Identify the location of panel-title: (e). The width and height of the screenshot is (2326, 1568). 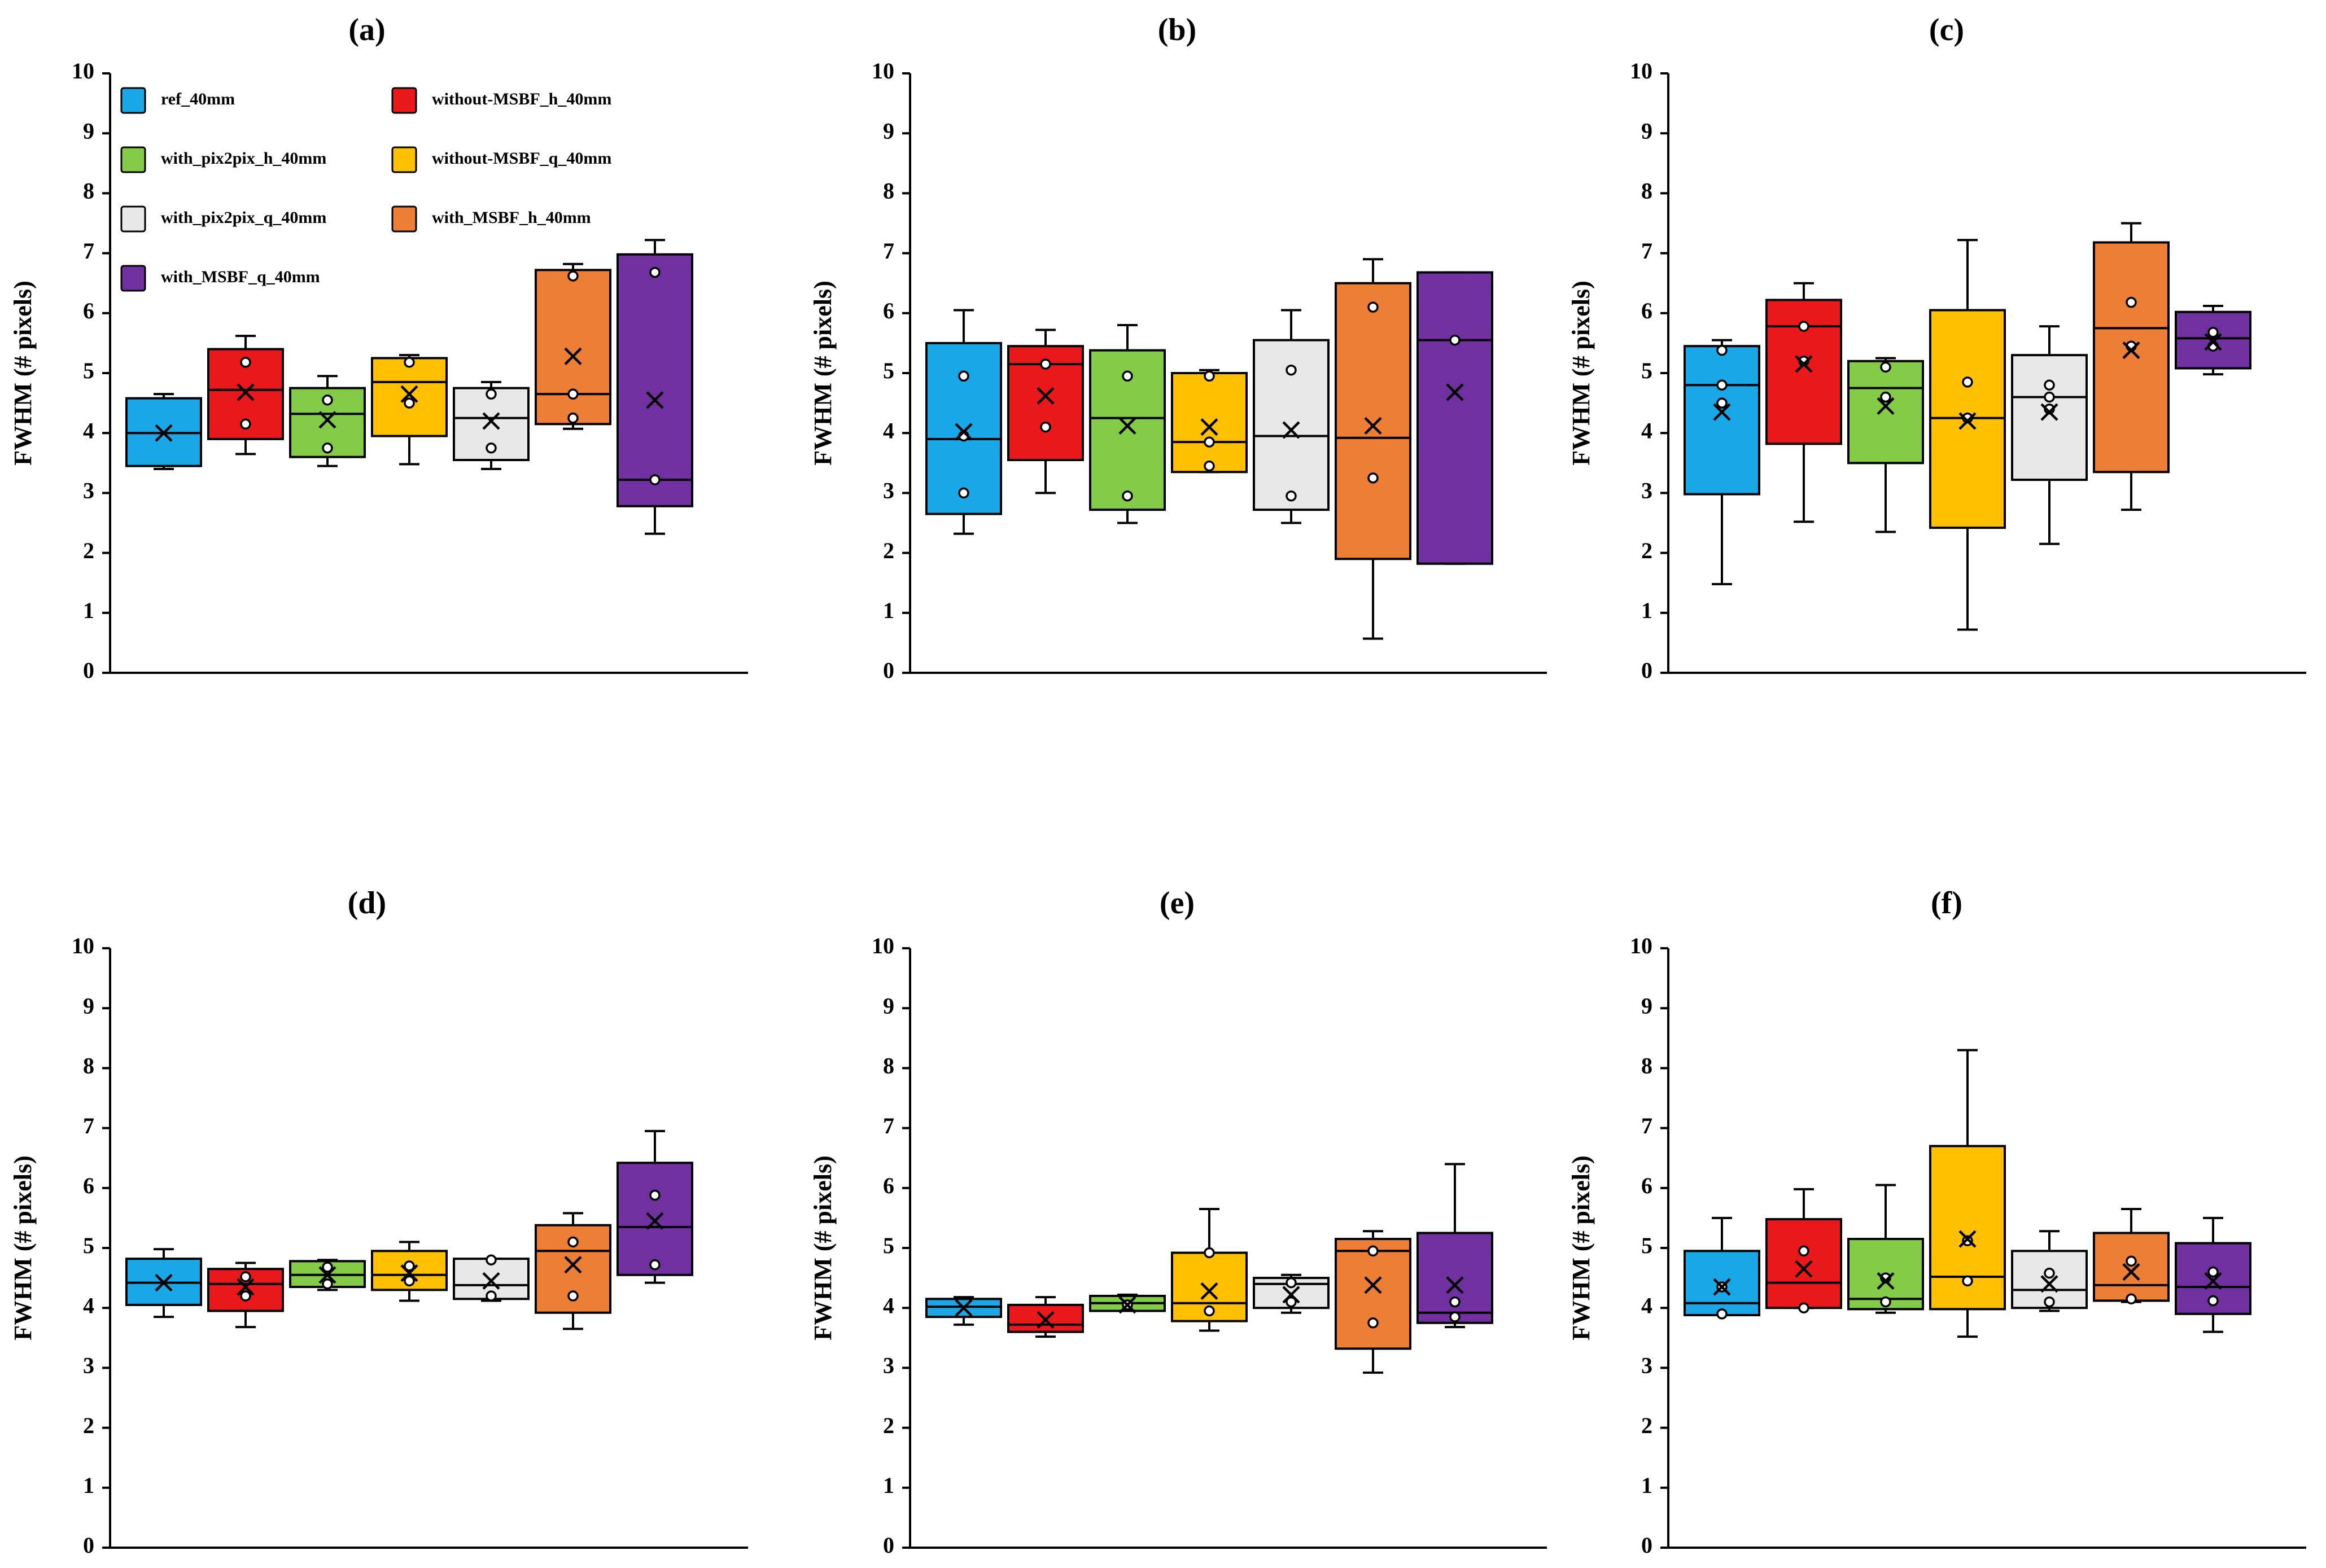
(1178, 903).